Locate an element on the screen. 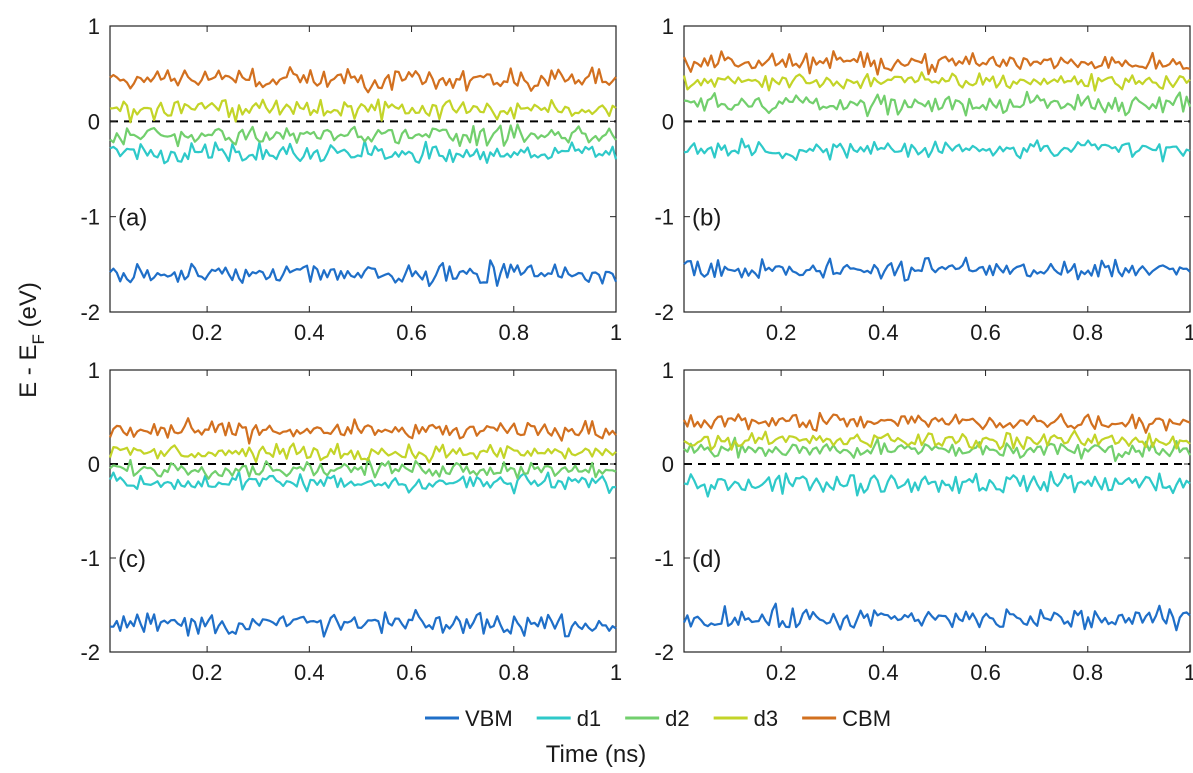 The height and width of the screenshot is (773, 1193). y-axis-label: E - EF (eV) is located at coordinates (31, 340).